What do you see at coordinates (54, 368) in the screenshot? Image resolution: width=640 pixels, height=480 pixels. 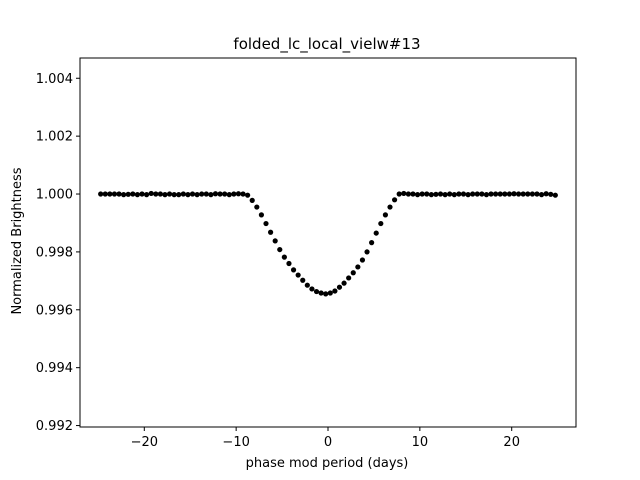 I see `y-tick-label: 0.994` at bounding box center [54, 368].